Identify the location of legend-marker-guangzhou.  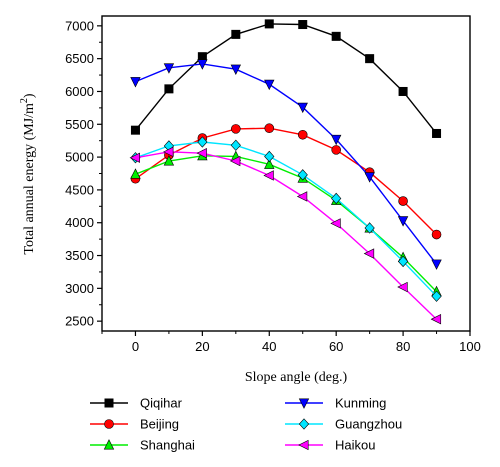
(304, 424).